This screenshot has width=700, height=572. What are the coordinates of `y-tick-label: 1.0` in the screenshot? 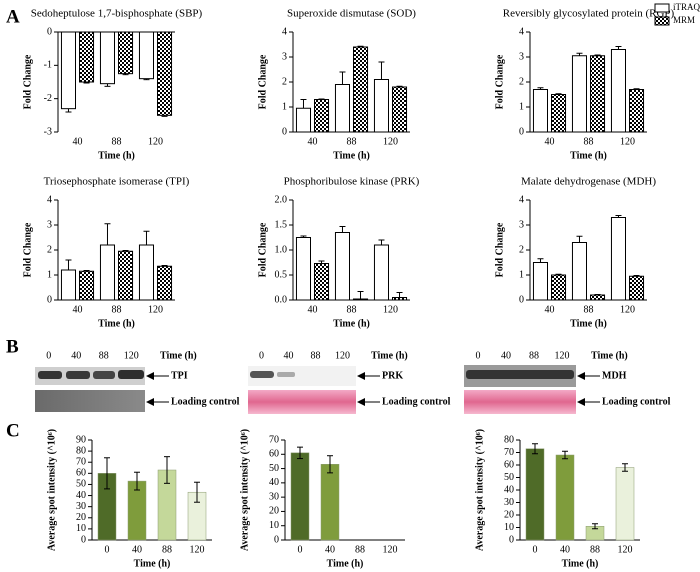 It's located at (281, 249).